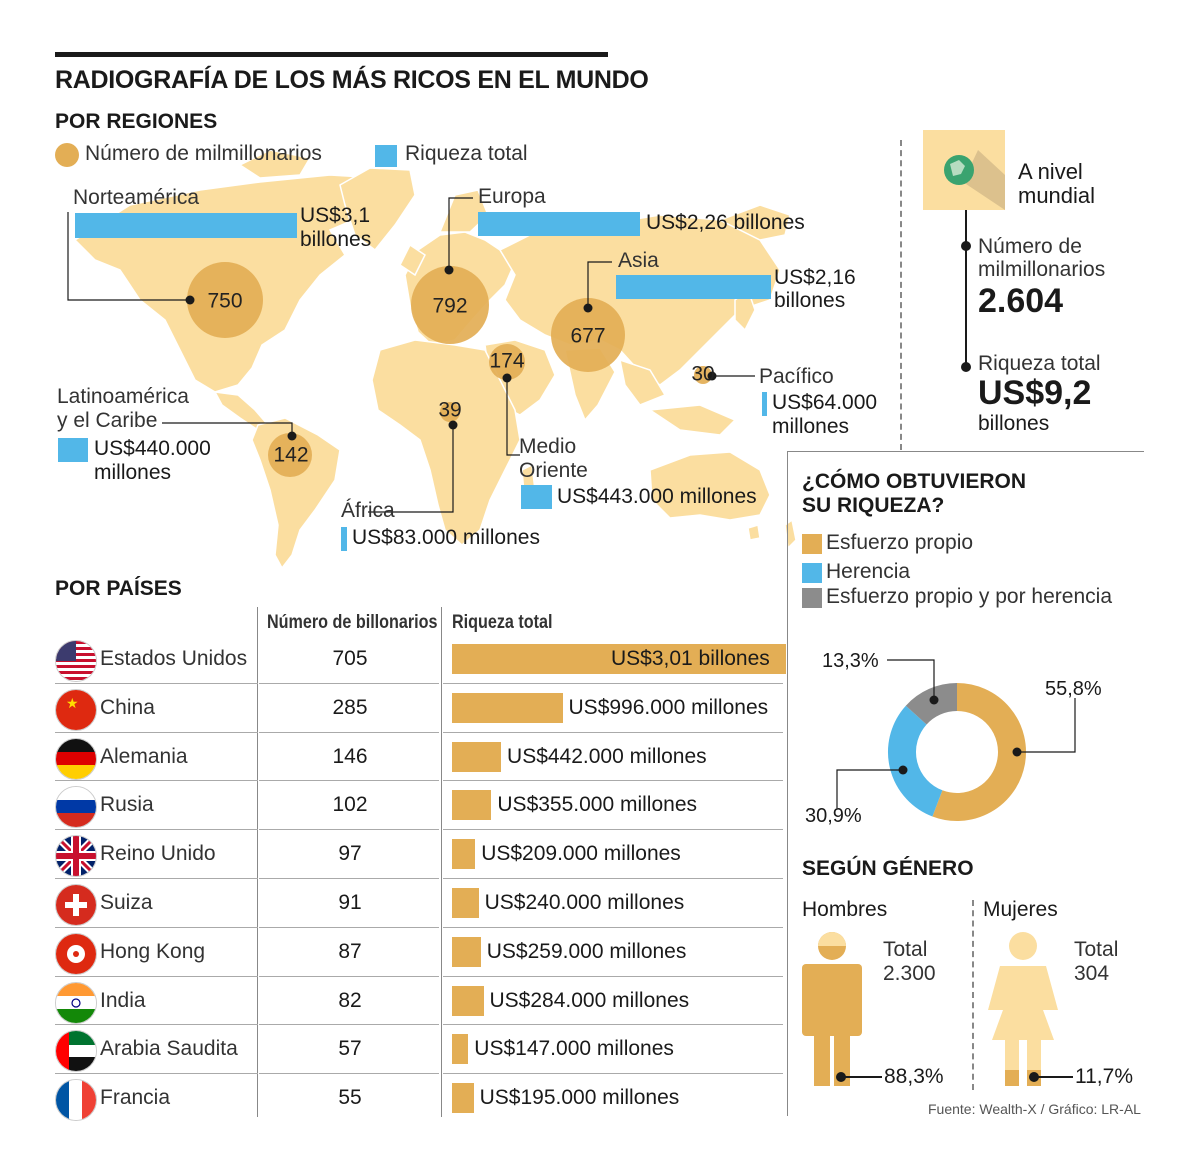  What do you see at coordinates (815, 277) in the screenshot?
I see `region-wealth: US$2,16` at bounding box center [815, 277].